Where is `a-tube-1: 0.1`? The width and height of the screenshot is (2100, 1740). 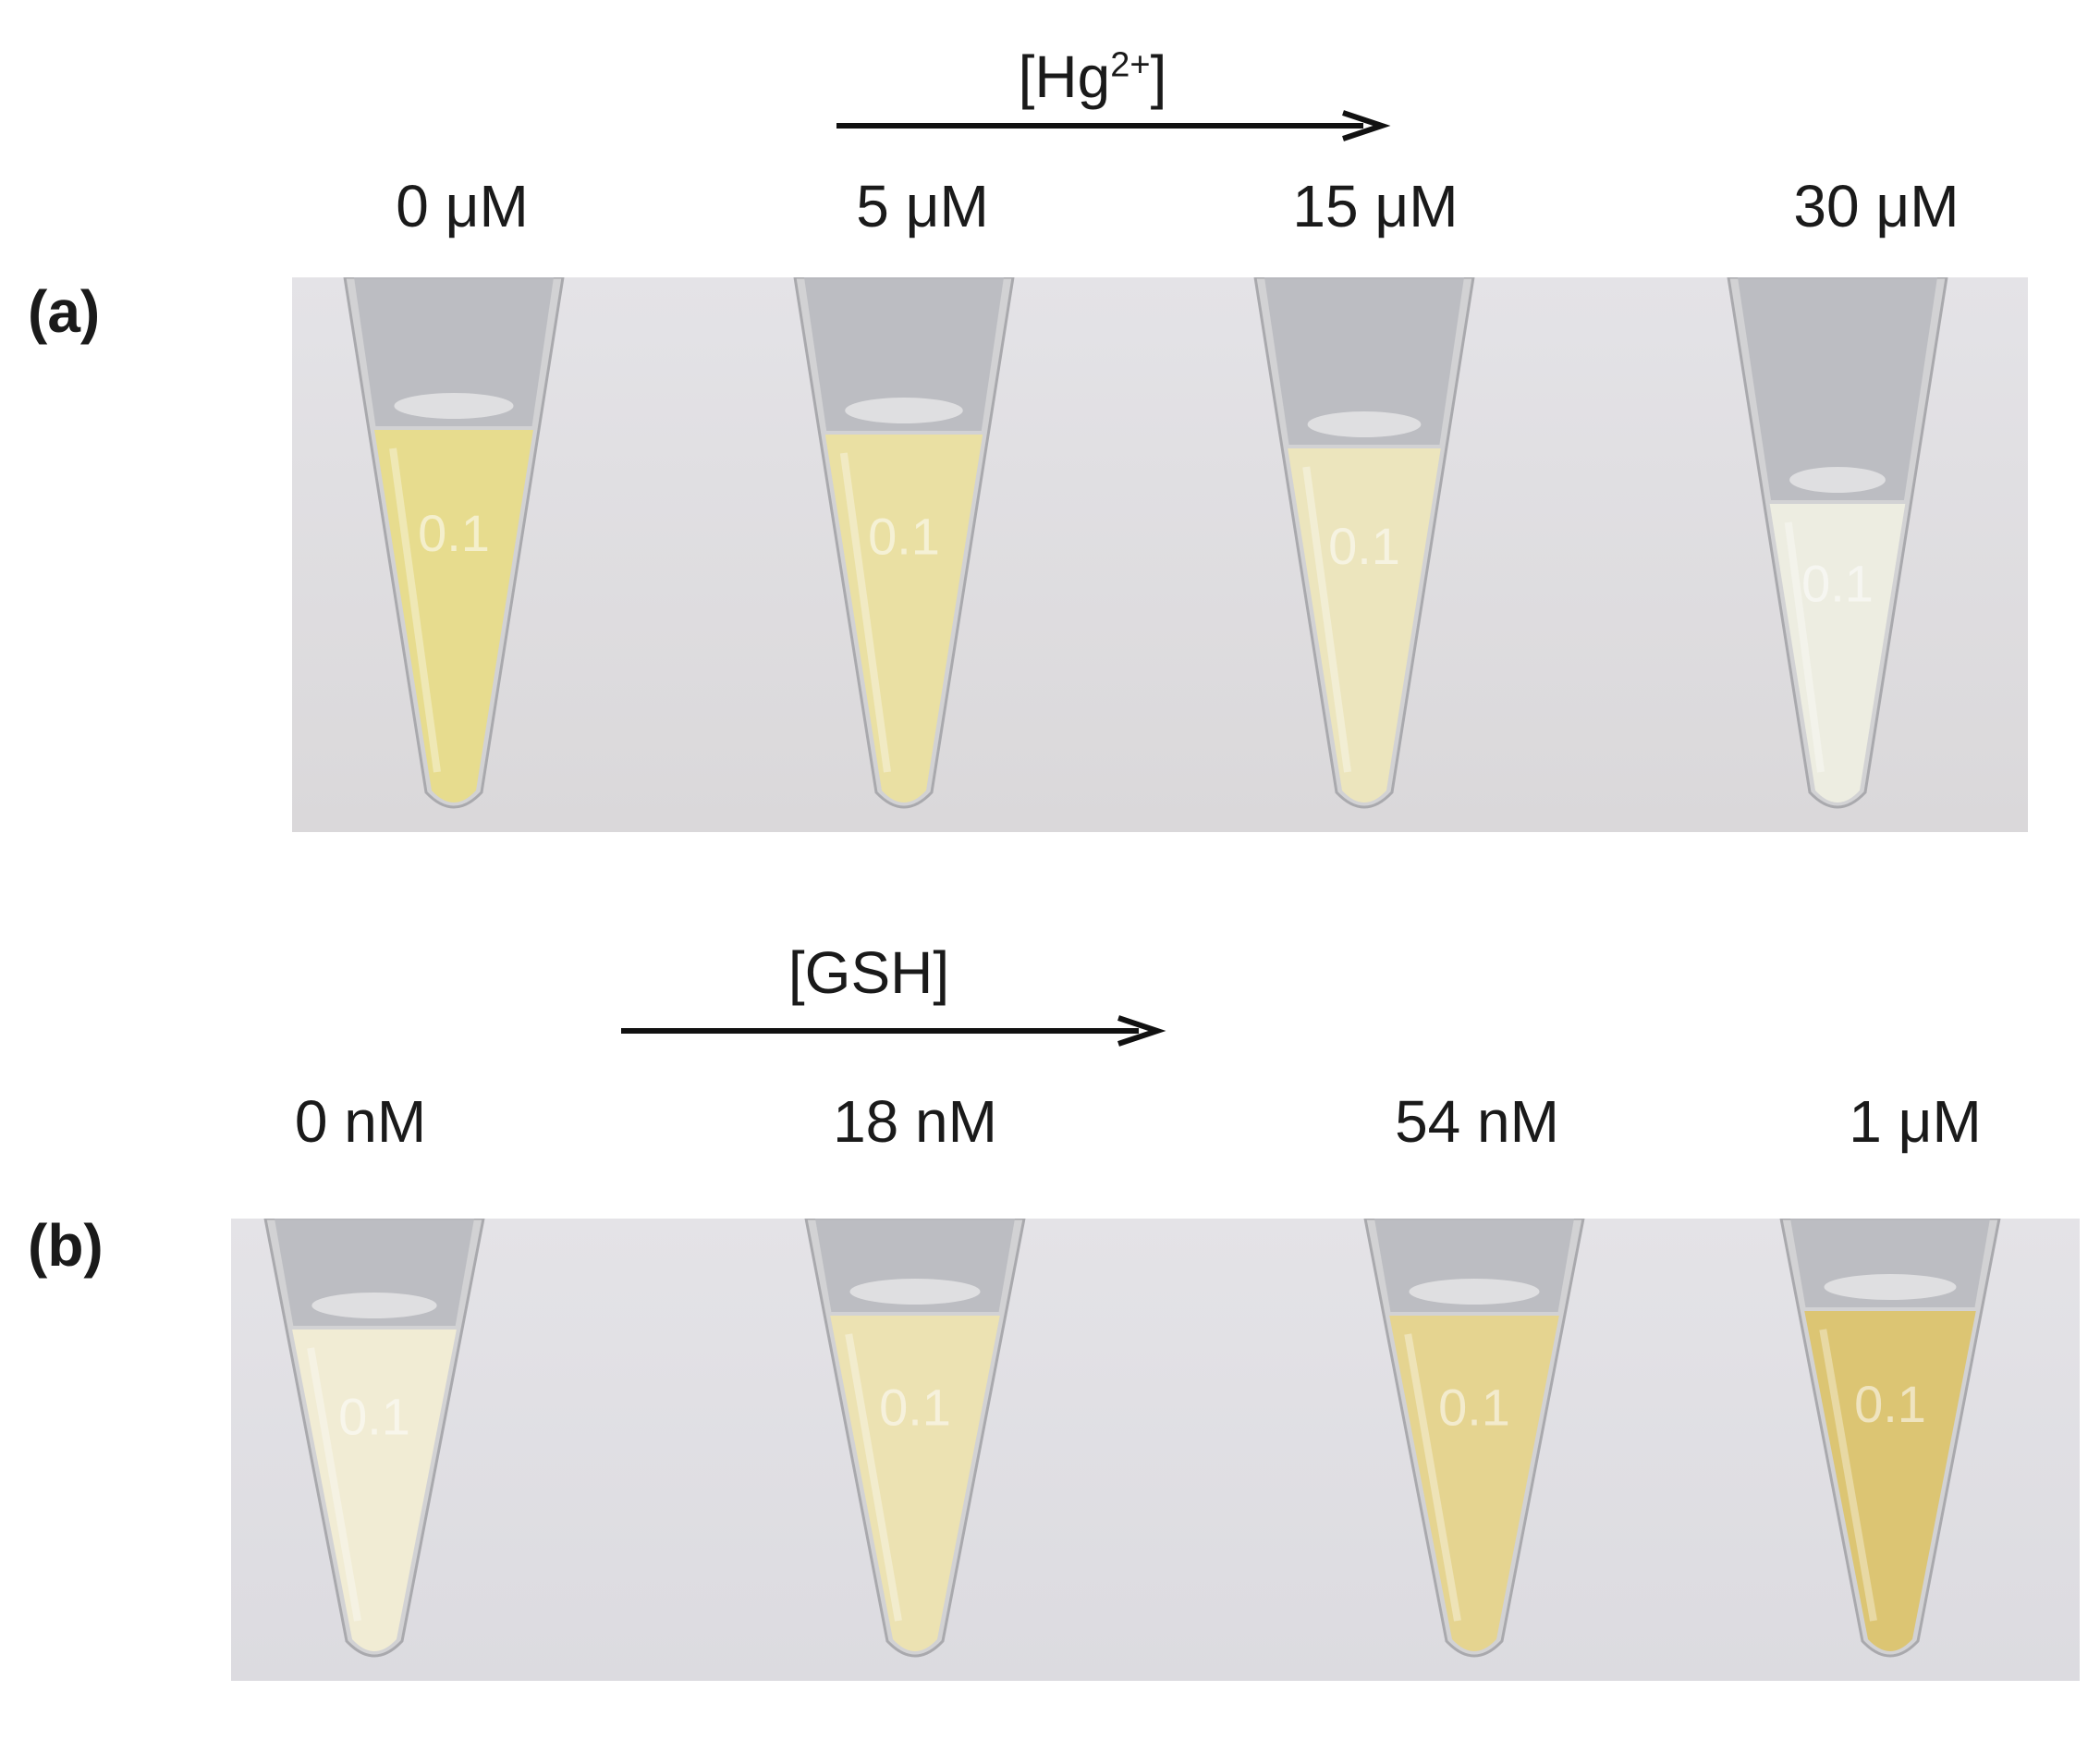
a-tube-1: 0.1 is located at coordinates (454, 543).